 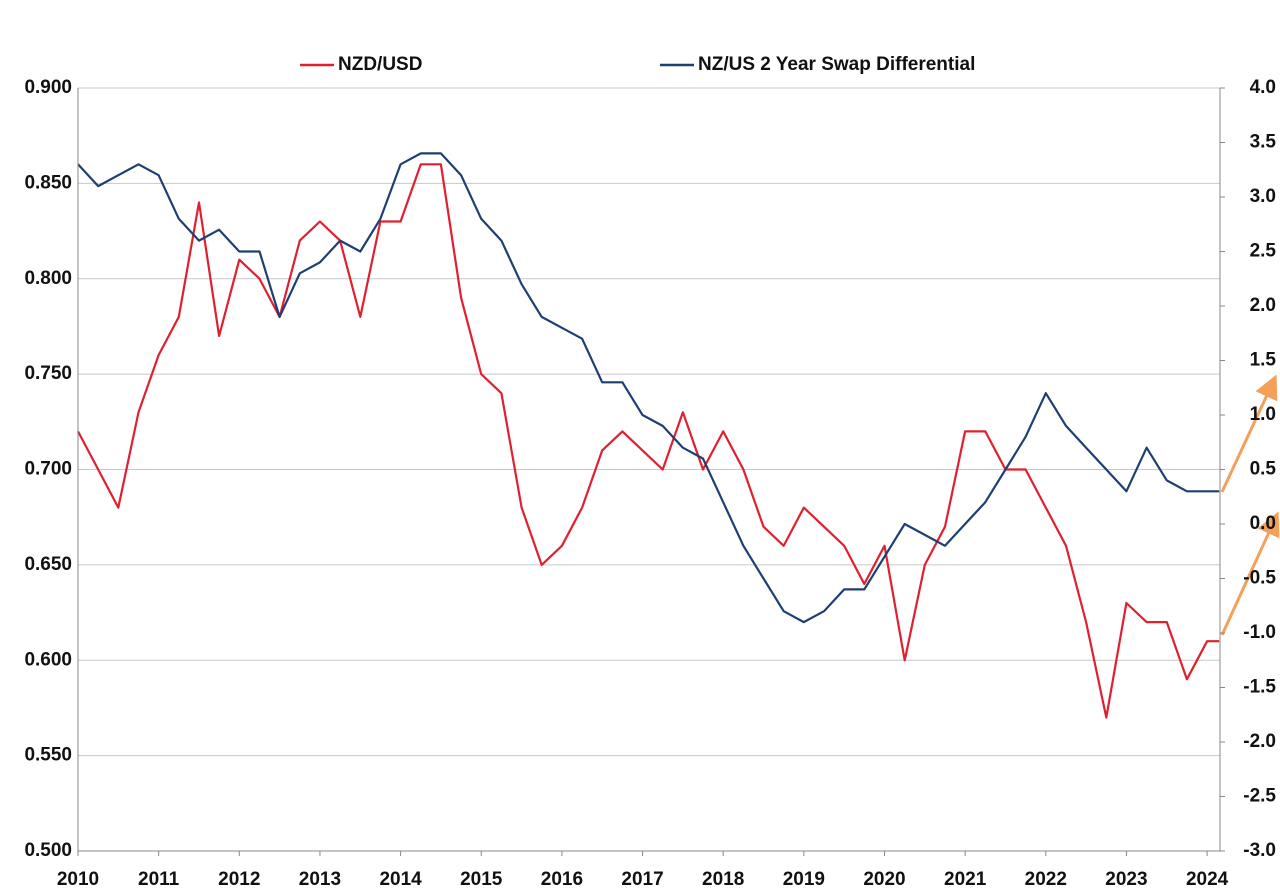 I want to click on x-tick-label: 2018, so click(x=723, y=879).